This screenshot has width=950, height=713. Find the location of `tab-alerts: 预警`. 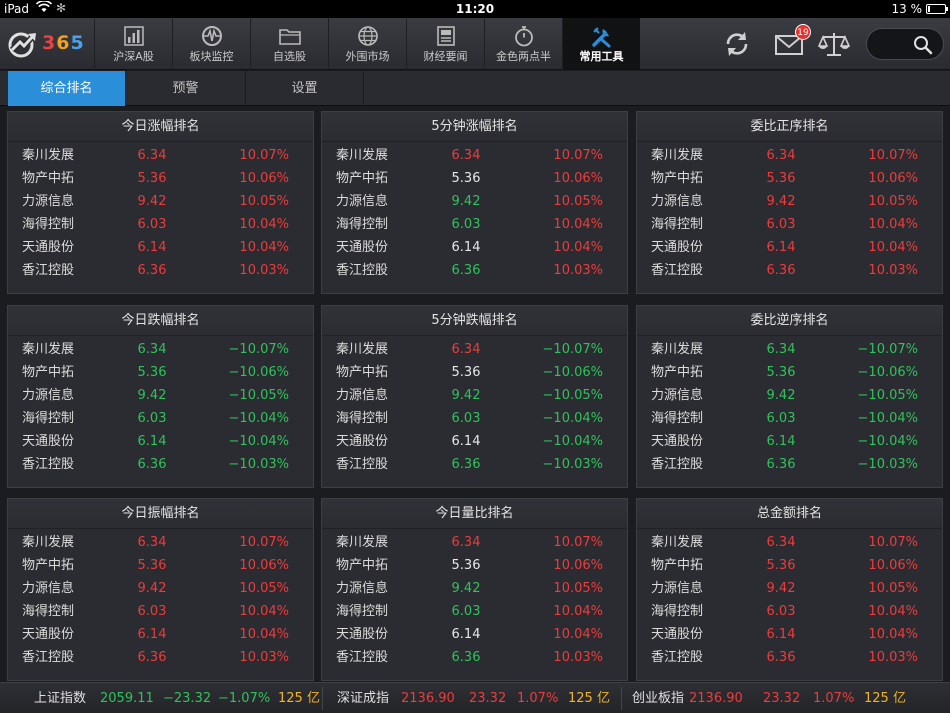

tab-alerts: 预警 is located at coordinates (186, 88).